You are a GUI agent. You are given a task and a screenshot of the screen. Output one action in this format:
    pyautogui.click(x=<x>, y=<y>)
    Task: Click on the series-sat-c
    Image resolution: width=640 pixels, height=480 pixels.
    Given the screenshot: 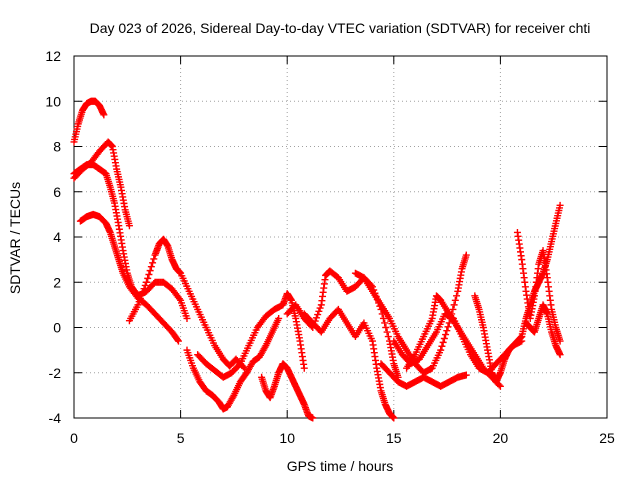 What is the action you would take?
    pyautogui.click(x=130, y=241)
    